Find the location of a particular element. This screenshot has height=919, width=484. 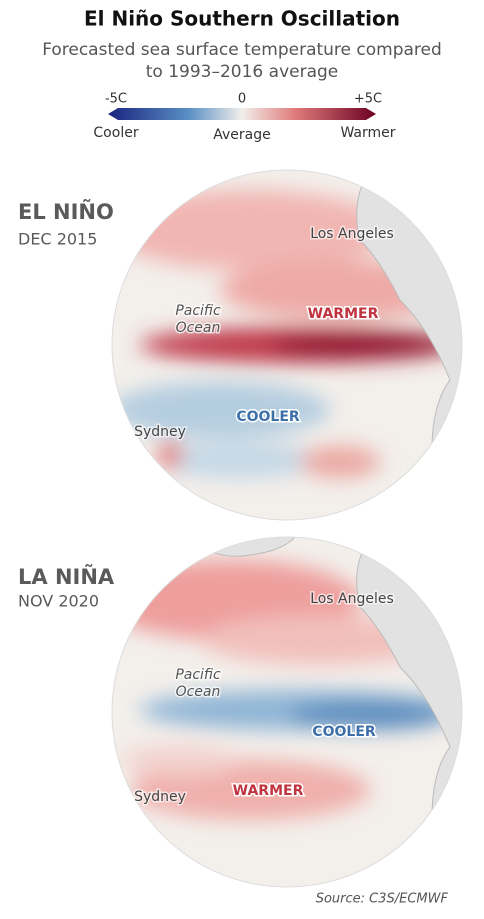

panel-date: NOV 2020 is located at coordinates (58, 601).